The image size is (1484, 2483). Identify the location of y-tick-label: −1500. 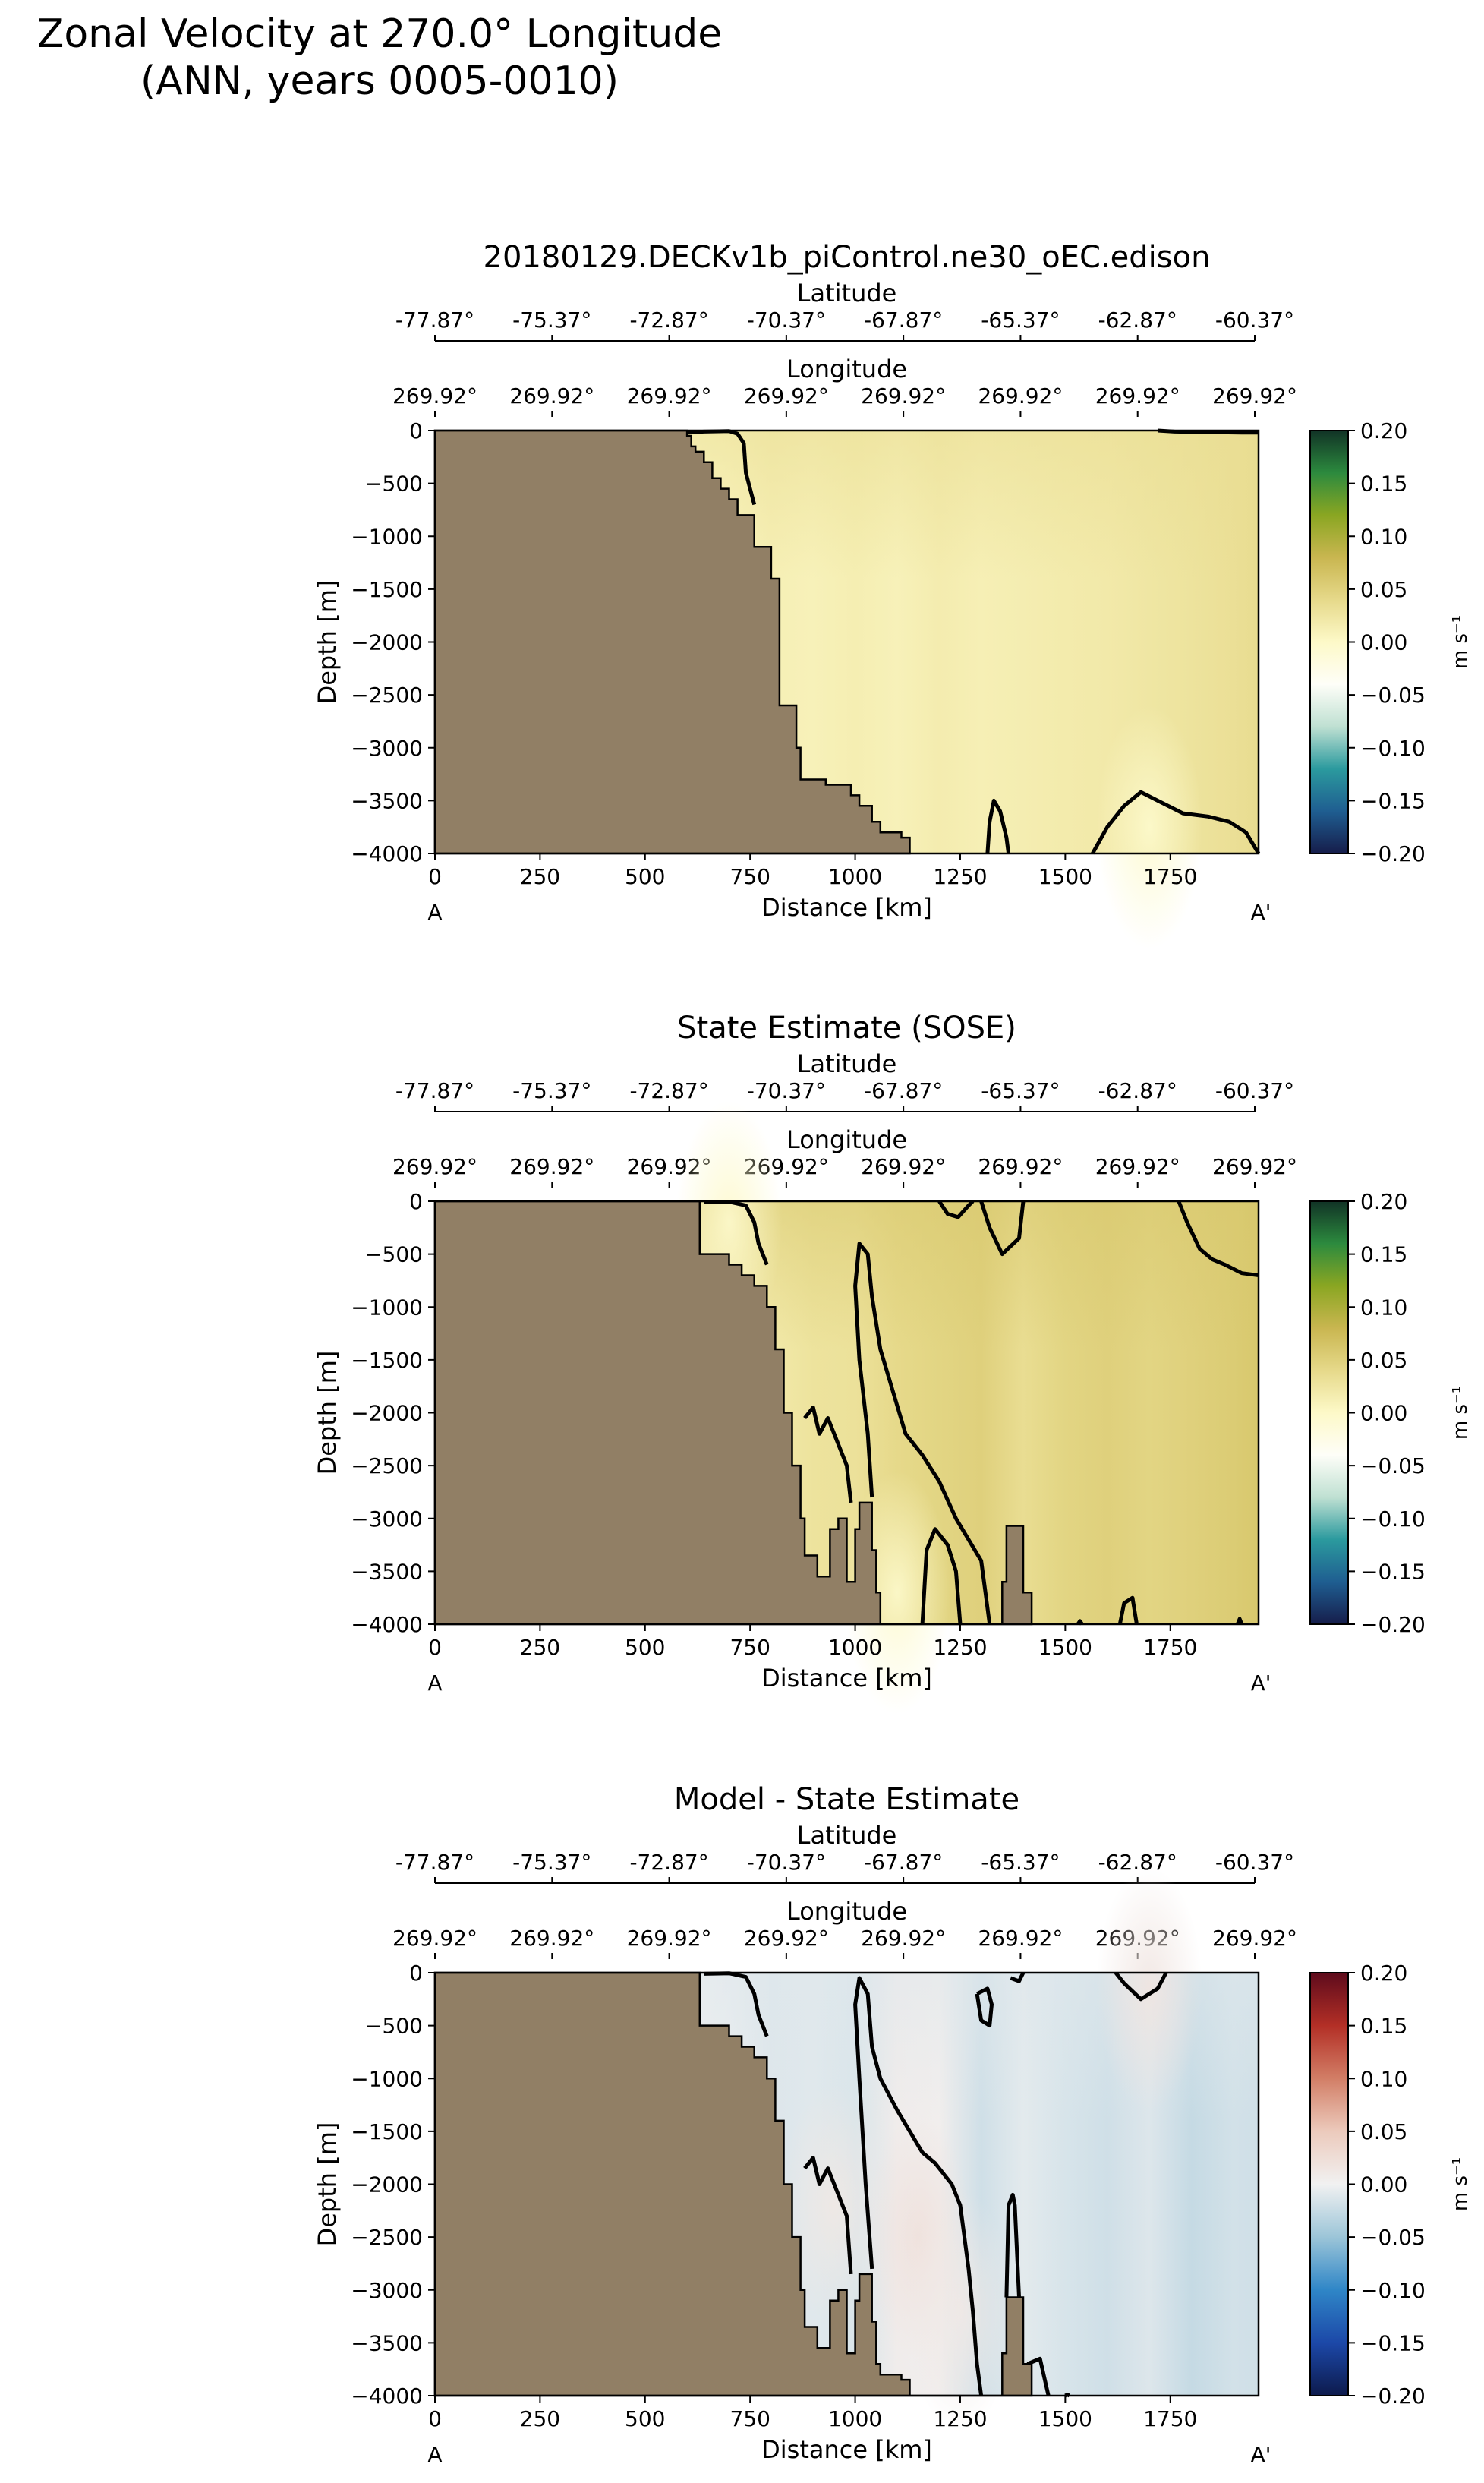
(387, 589).